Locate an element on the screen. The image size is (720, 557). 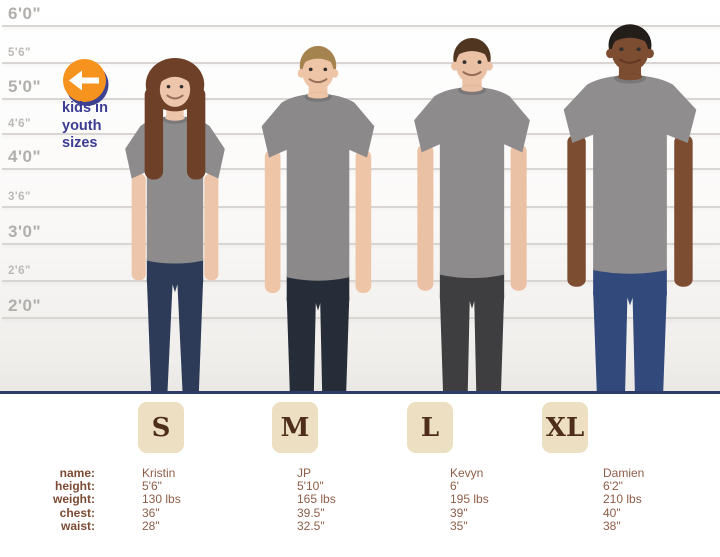
floor-line is located at coordinates (360, 392).